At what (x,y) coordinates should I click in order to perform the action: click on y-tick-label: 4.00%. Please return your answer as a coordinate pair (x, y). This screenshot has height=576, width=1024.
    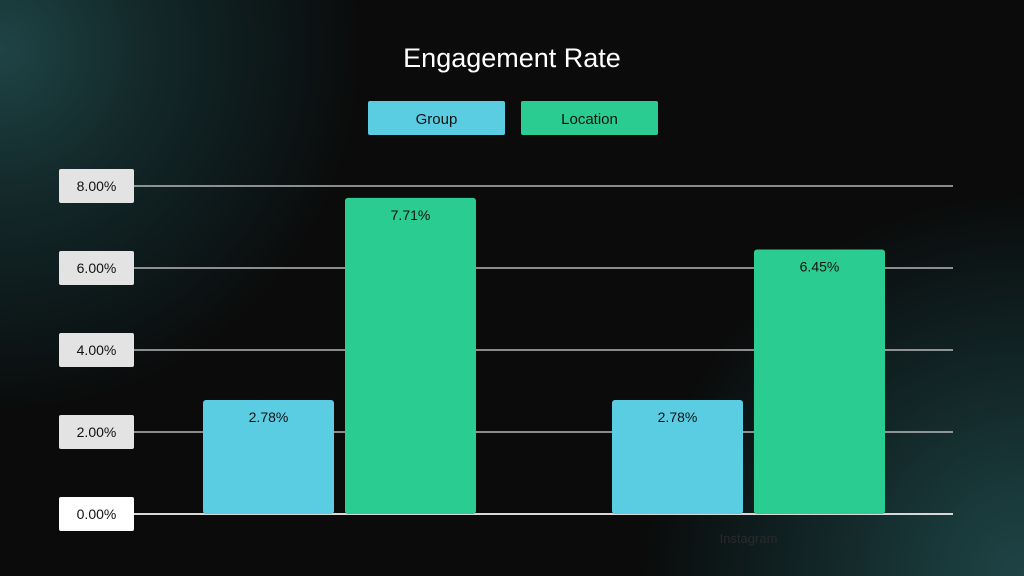
    Looking at the image, I should click on (97, 350).